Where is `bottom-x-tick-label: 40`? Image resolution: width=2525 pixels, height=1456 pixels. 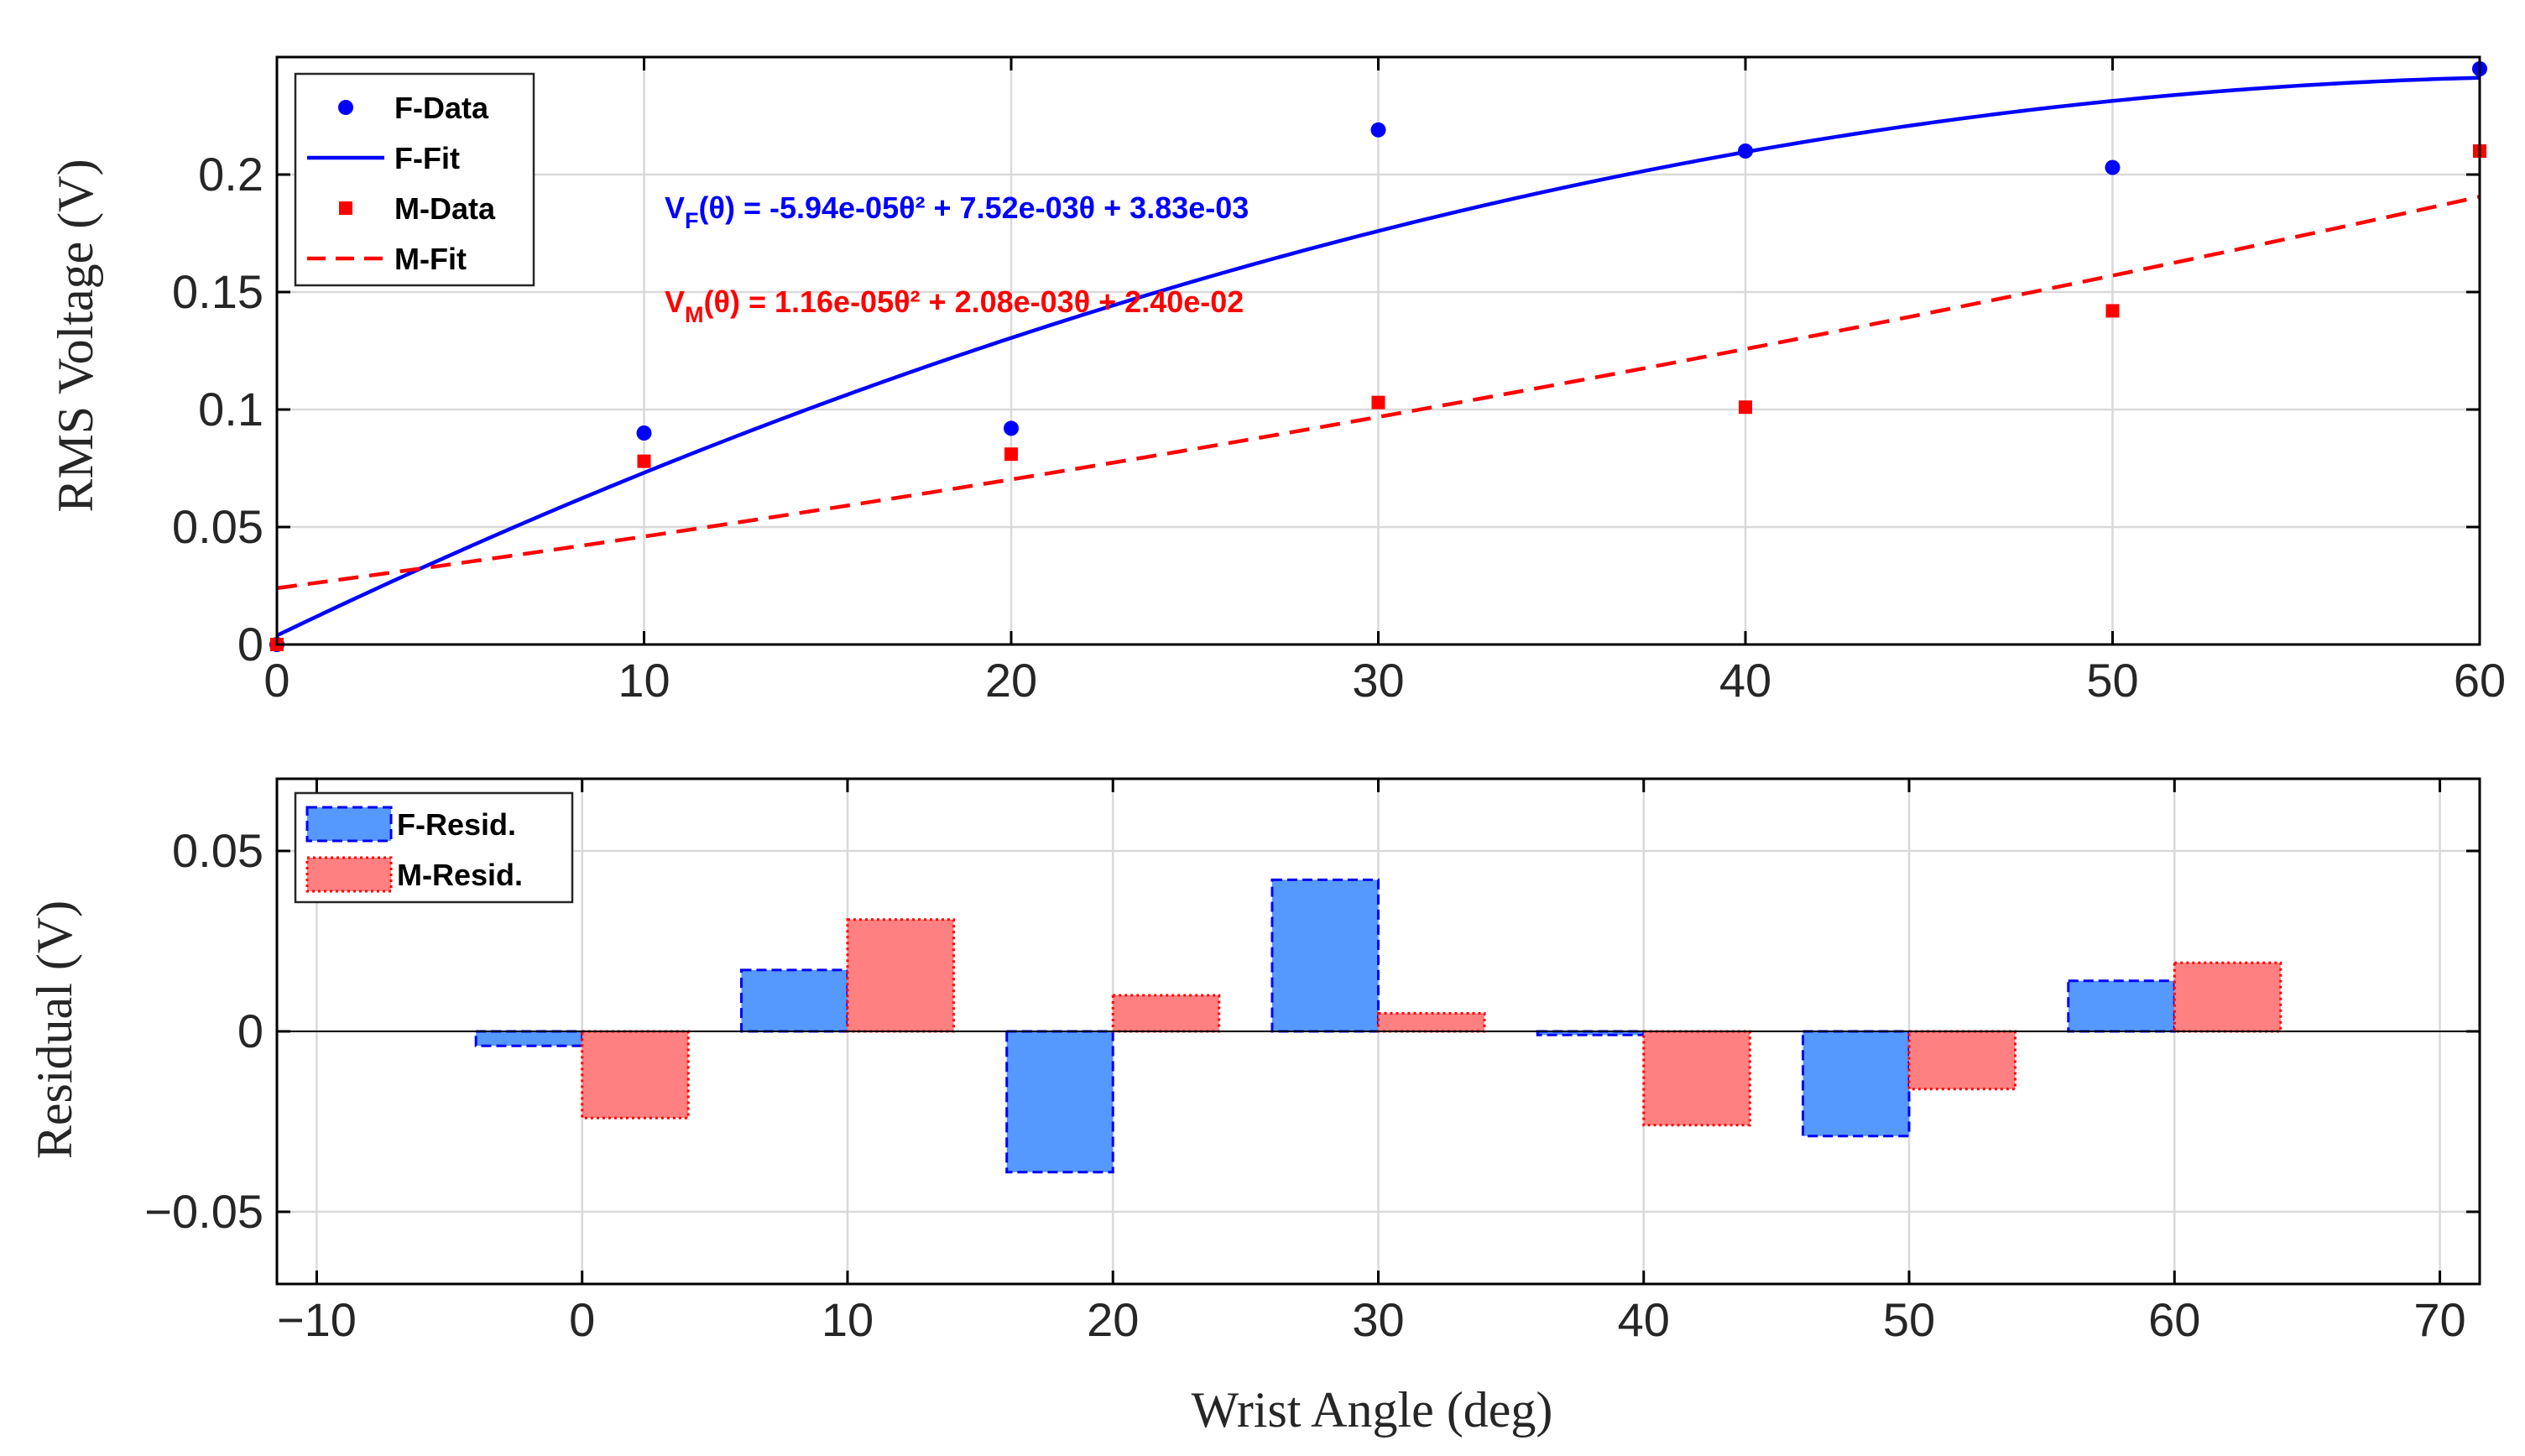 bottom-x-tick-label: 40 is located at coordinates (1644, 1319).